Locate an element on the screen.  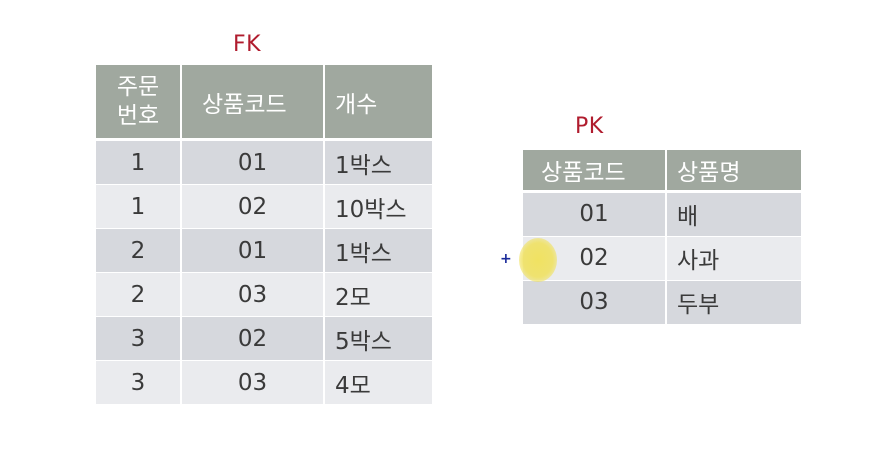
pk-header-row: 상품코드 상품명 is located at coordinates (662, 171).